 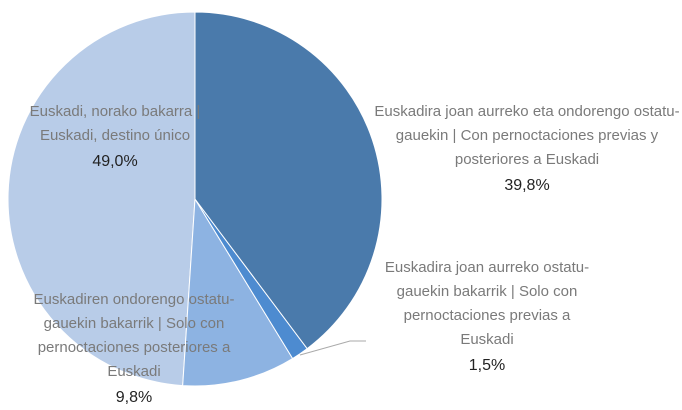 What do you see at coordinates (238, 292) in the screenshot?
I see `pie-slice` at bounding box center [238, 292].